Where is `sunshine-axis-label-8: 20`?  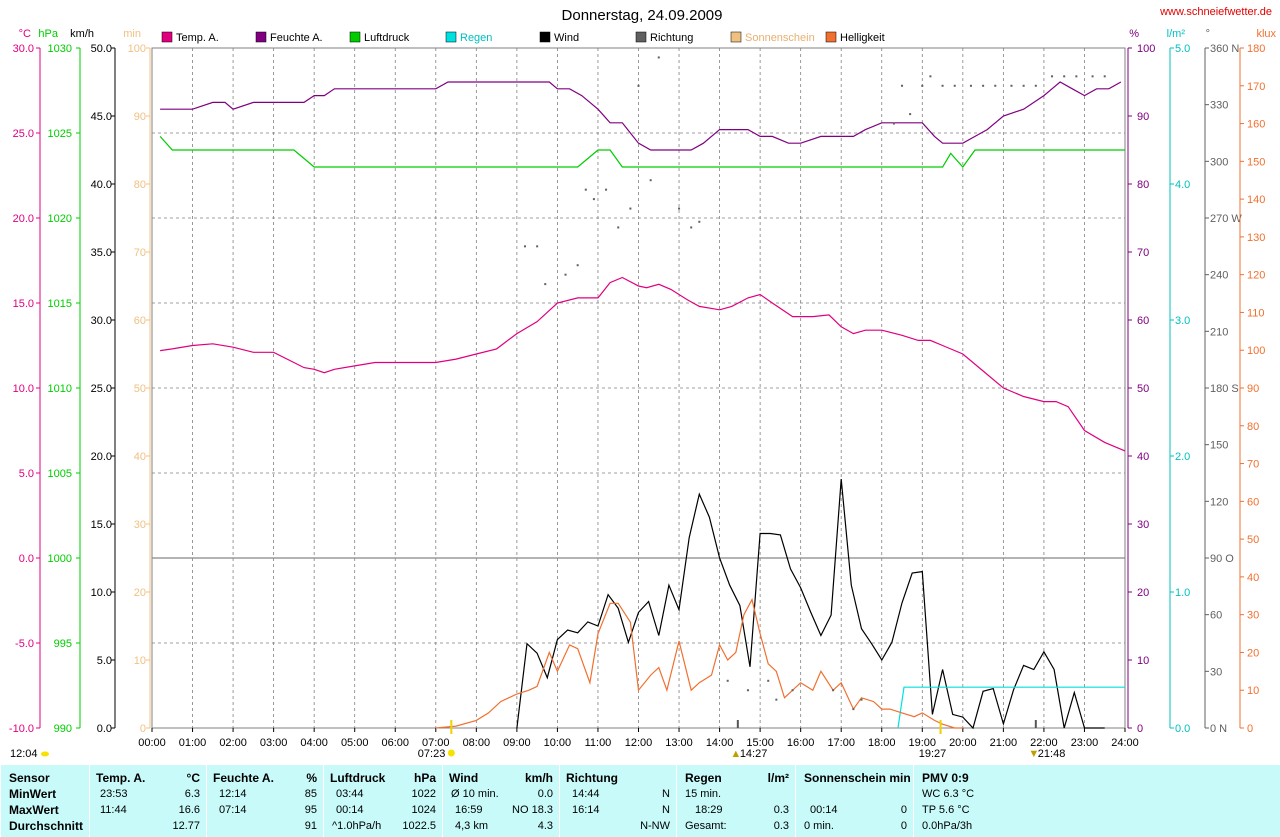
sunshine-axis-label-8: 20 is located at coordinates (140, 593).